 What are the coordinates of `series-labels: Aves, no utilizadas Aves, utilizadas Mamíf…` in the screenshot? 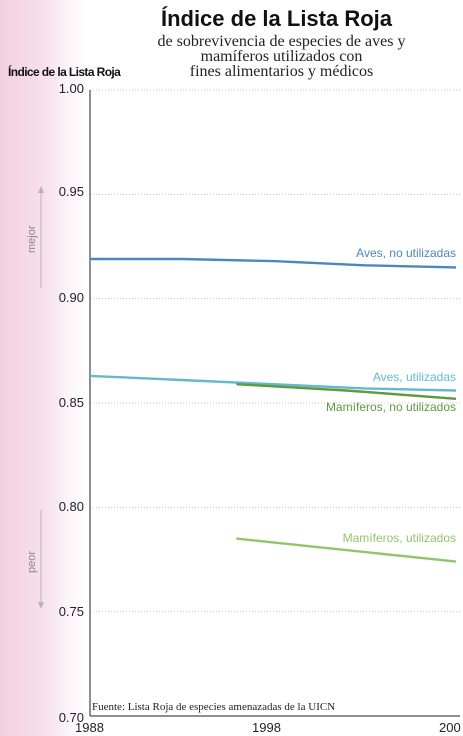 It's located at (391, 395).